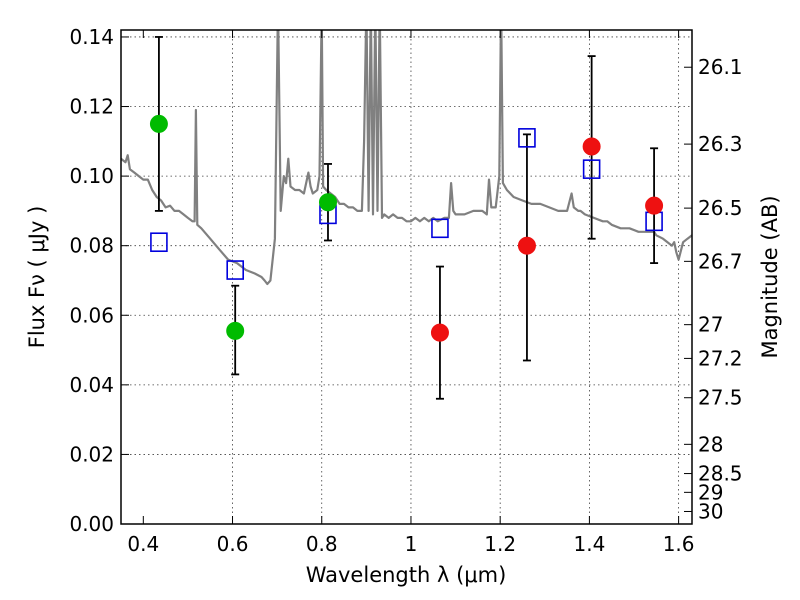 This screenshot has height=600, width=800. What do you see at coordinates (322, 544) in the screenshot?
I see `x-tick-label: 0.8` at bounding box center [322, 544].